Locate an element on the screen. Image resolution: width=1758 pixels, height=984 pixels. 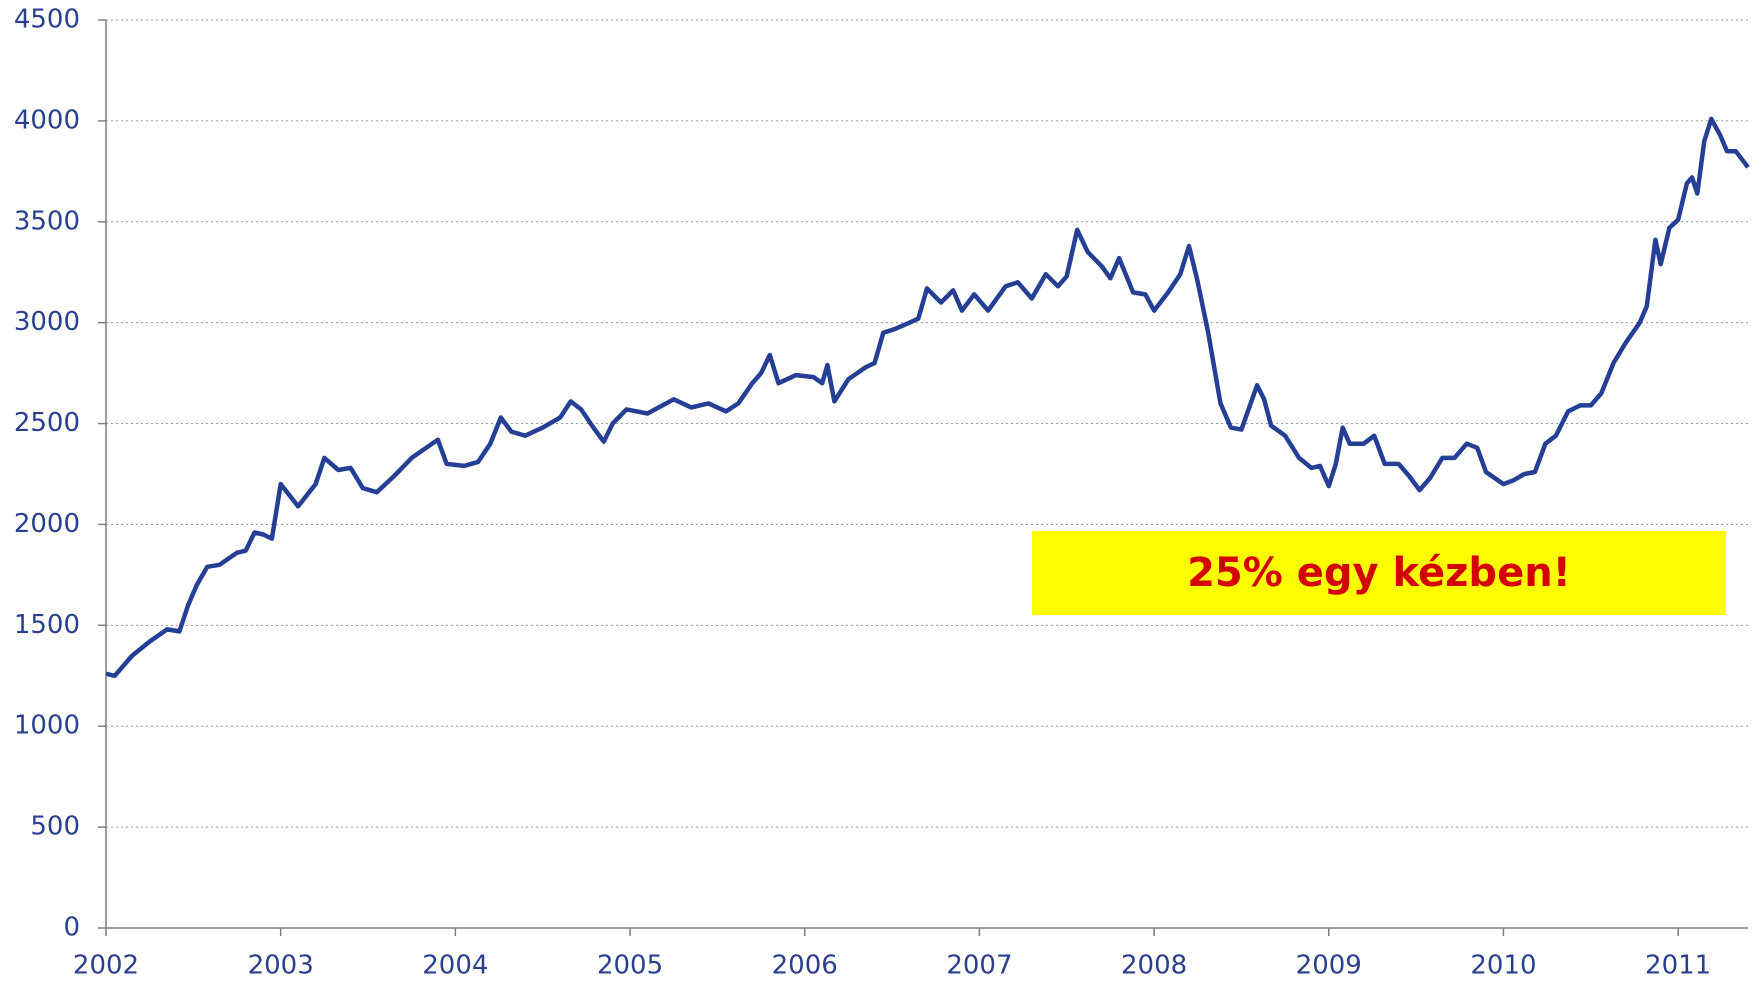
y-tick-label: 4500 is located at coordinates (47, 20).